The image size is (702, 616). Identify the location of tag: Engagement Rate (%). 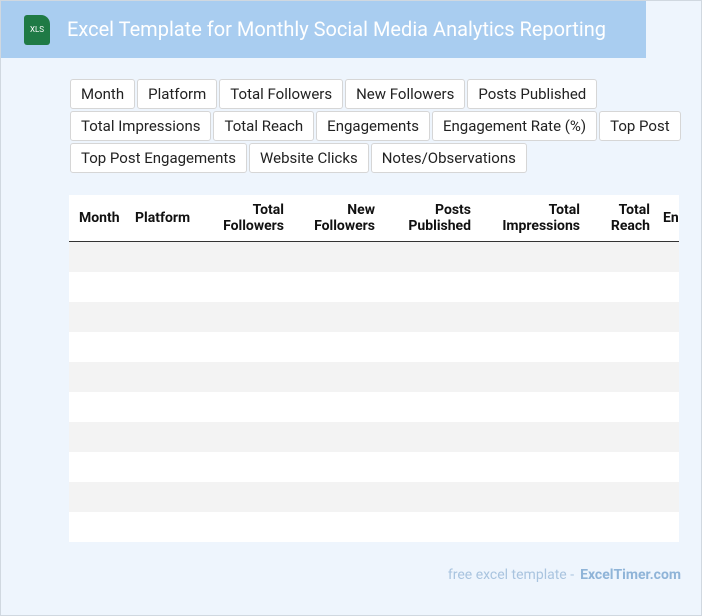
(514, 126).